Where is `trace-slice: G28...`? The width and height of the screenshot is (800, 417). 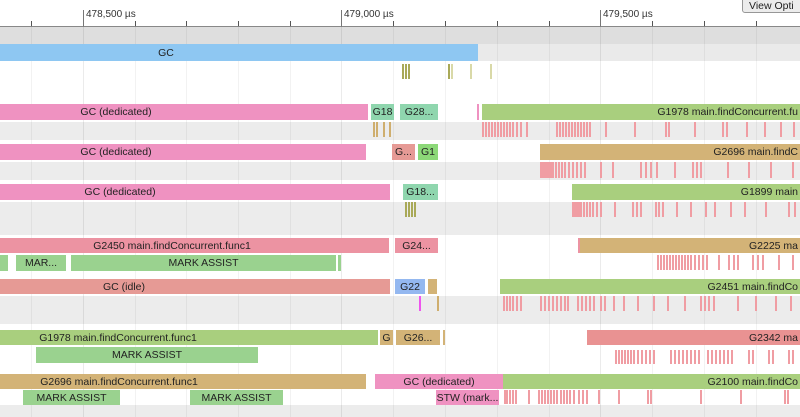 trace-slice: G28... is located at coordinates (419, 112).